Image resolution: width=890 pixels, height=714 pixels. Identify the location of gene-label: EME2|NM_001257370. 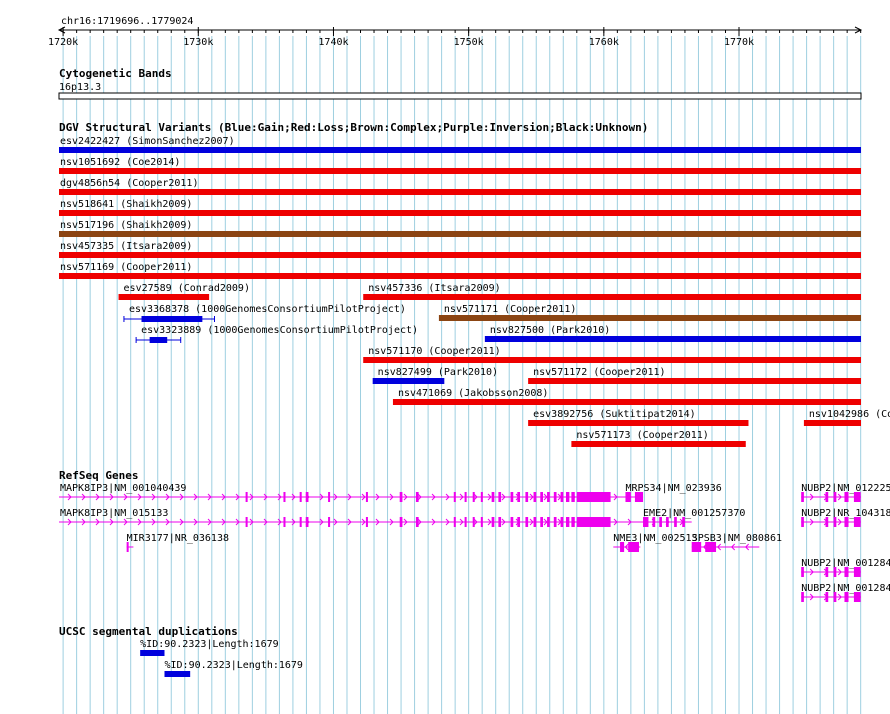
(694, 513).